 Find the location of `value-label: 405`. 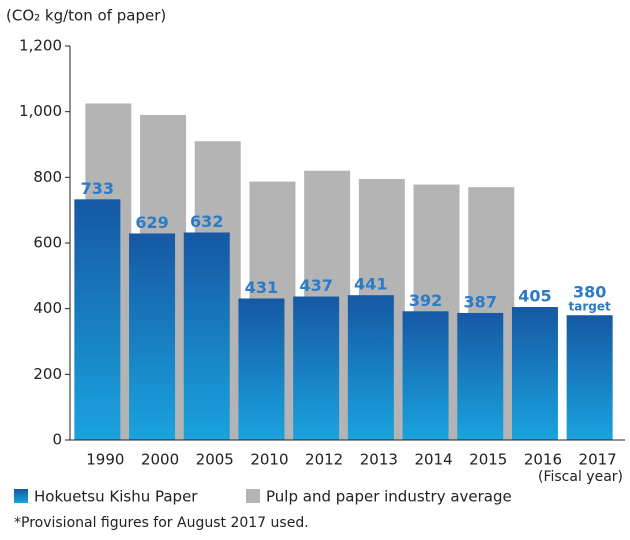

value-label: 405 is located at coordinates (534, 296).